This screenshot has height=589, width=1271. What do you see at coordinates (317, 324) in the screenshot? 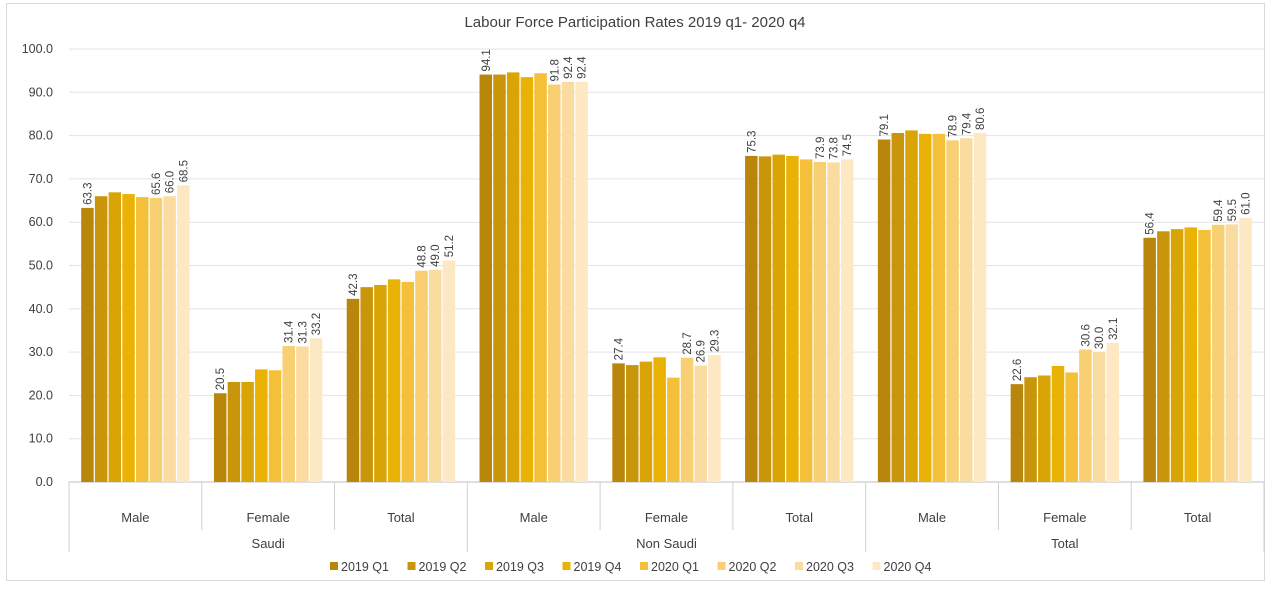
I see `data-label: 33.2` at bounding box center [317, 324].